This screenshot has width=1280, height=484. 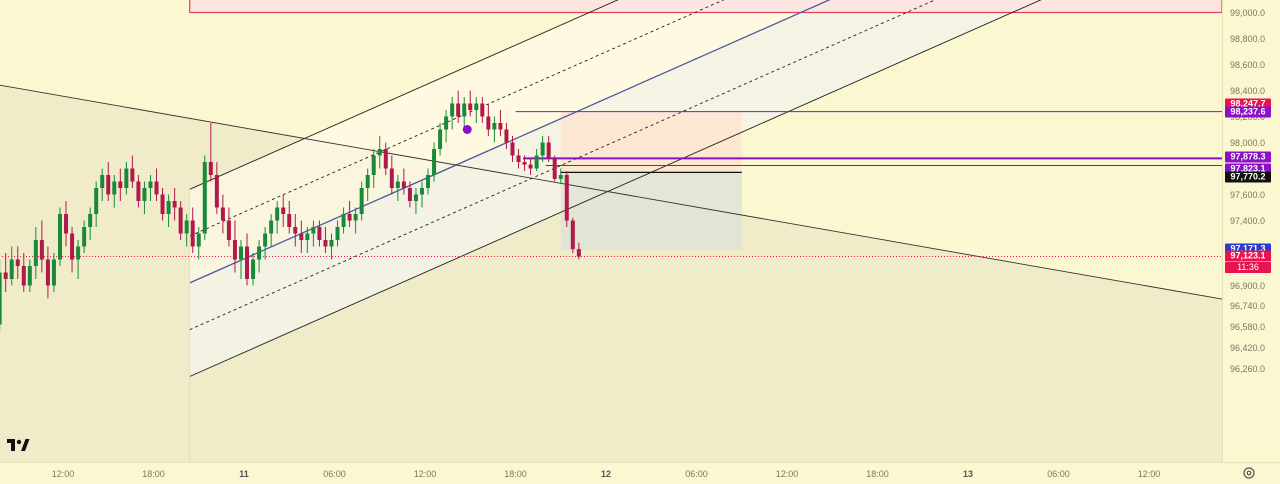 I want to click on event-marker, so click(x=467, y=129).